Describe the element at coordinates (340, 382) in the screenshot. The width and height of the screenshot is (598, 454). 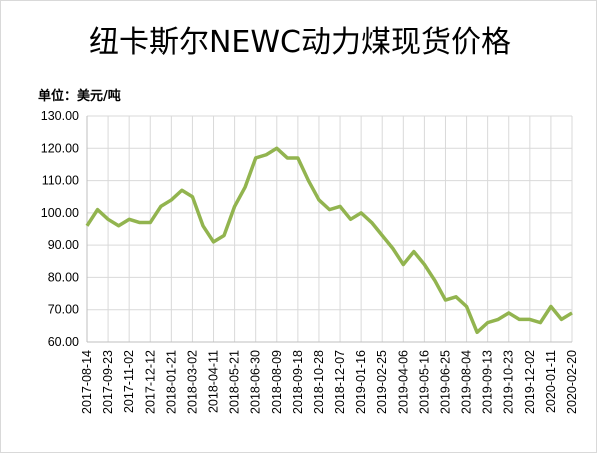
I see `x-tick-label: 2018-12-07` at that location.